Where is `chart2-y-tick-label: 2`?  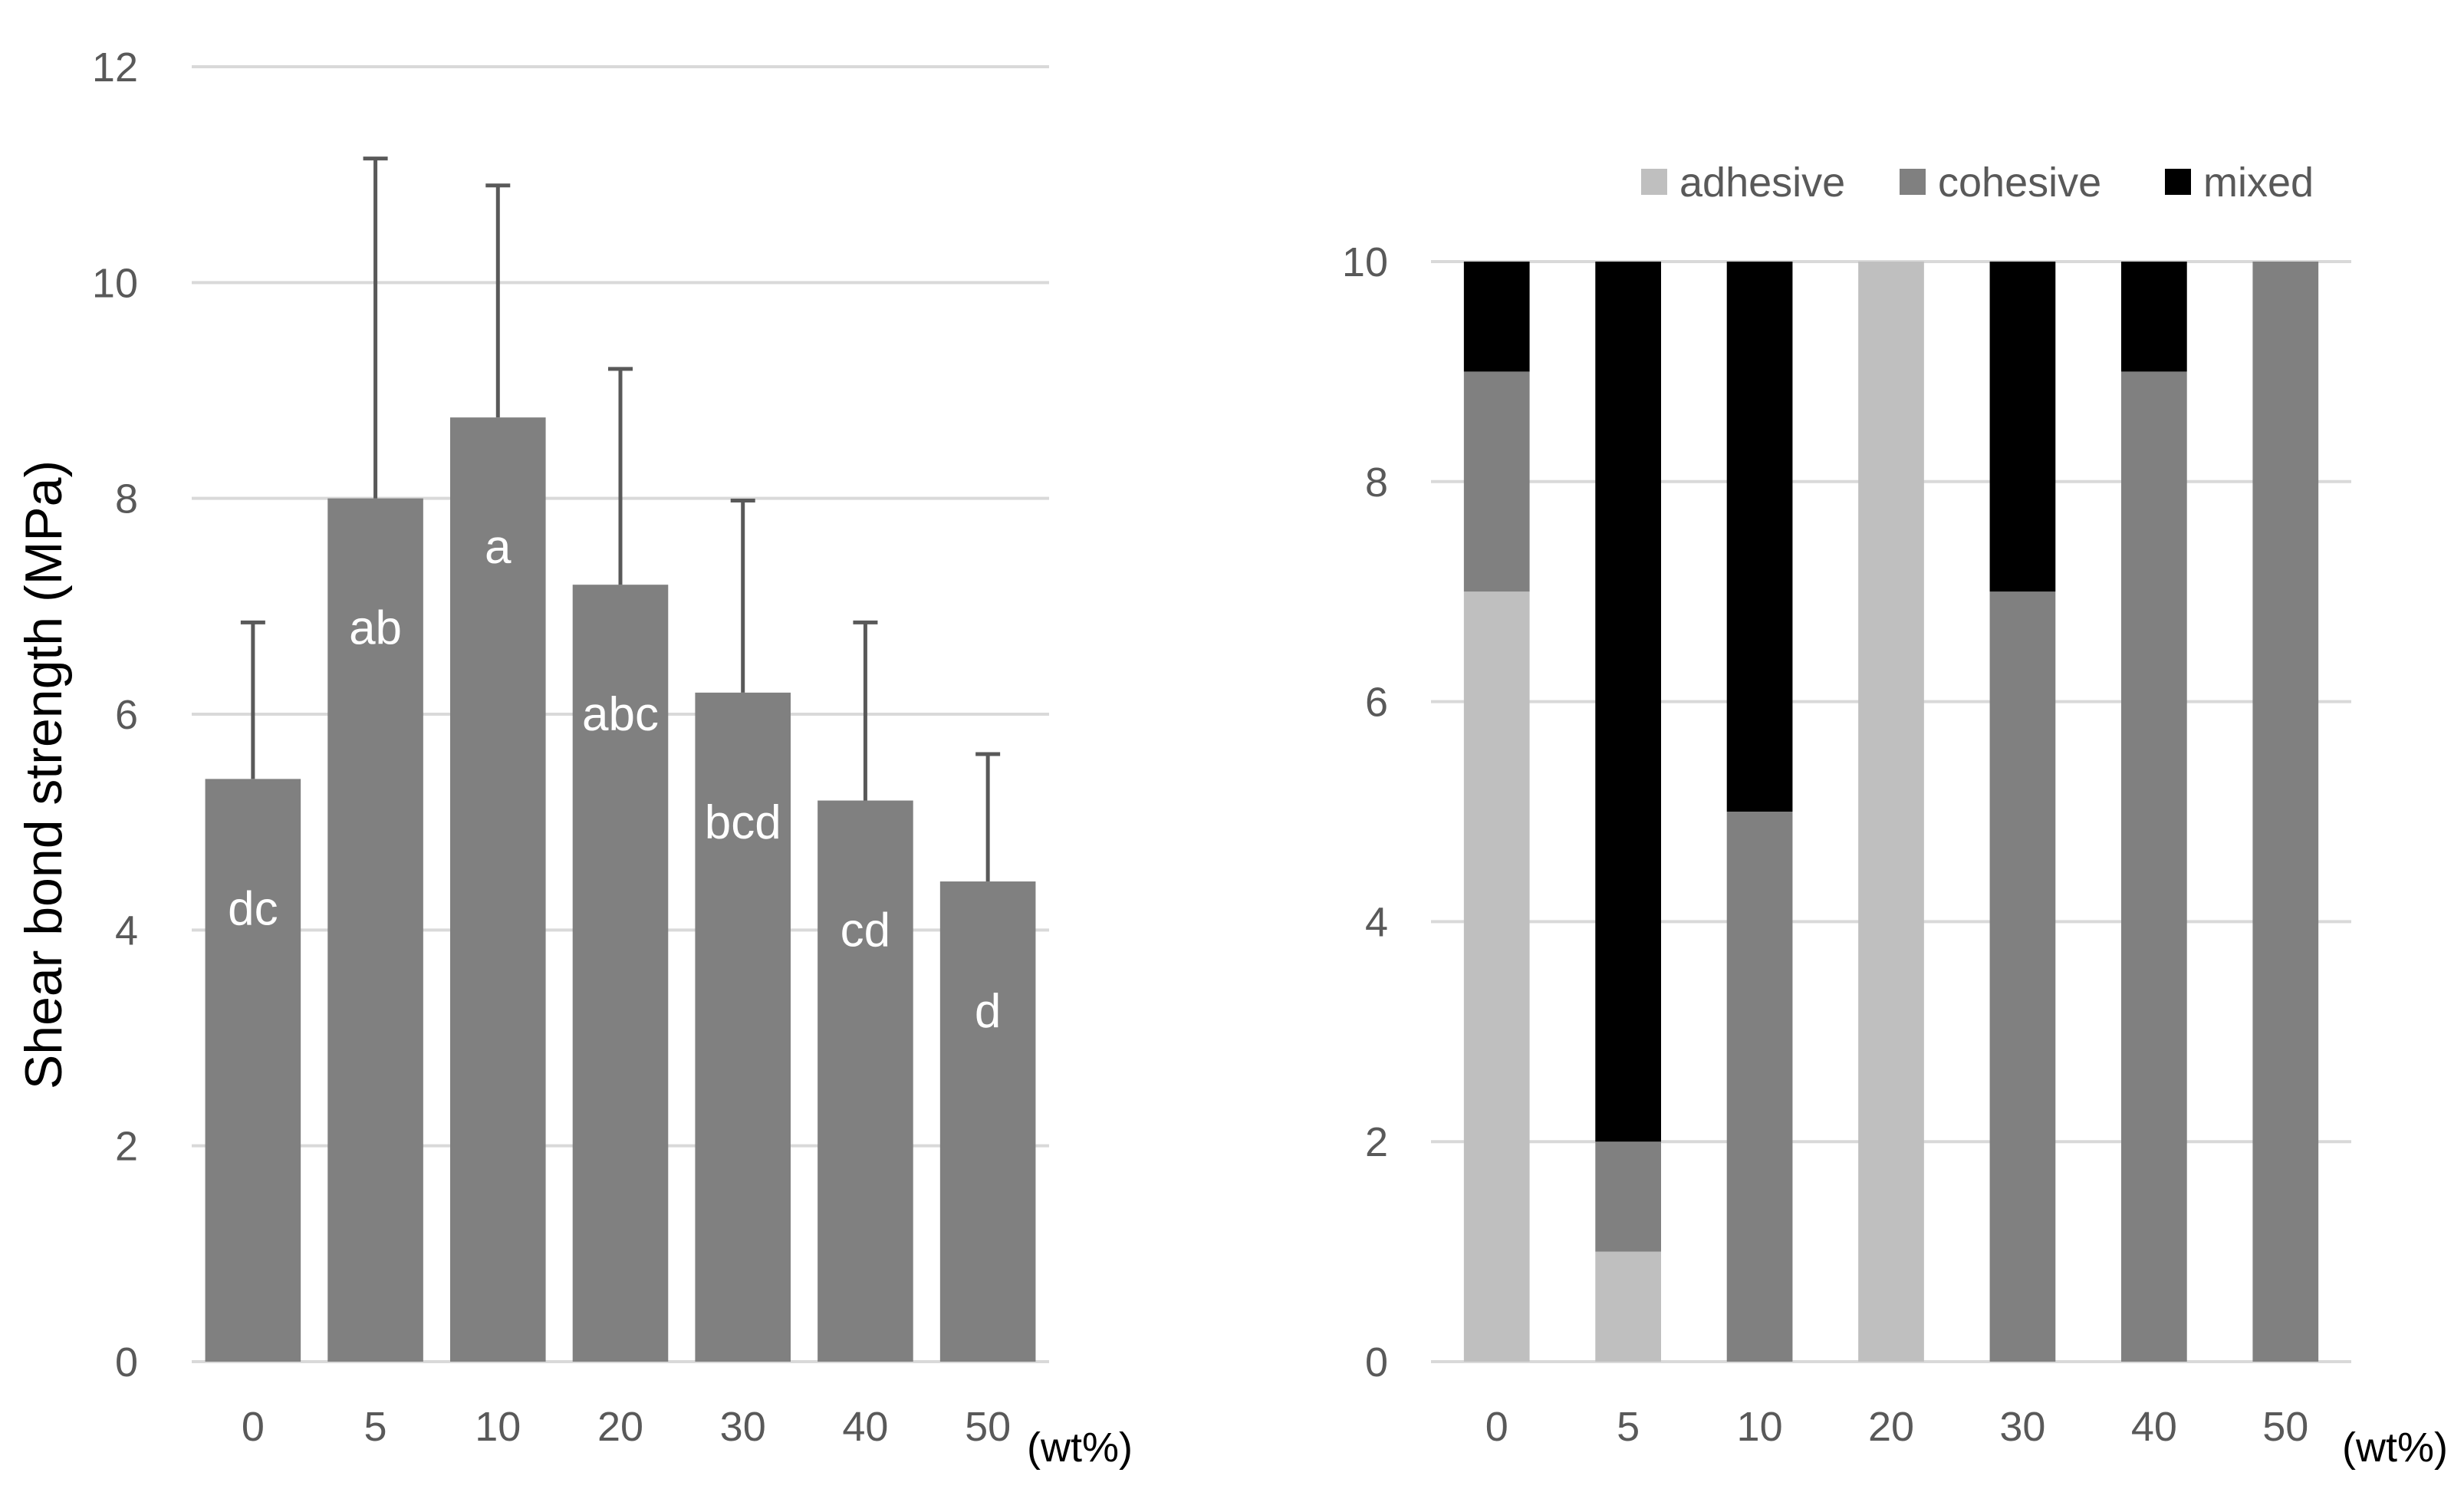 chart2-y-tick-label: 2 is located at coordinates (1376, 1142).